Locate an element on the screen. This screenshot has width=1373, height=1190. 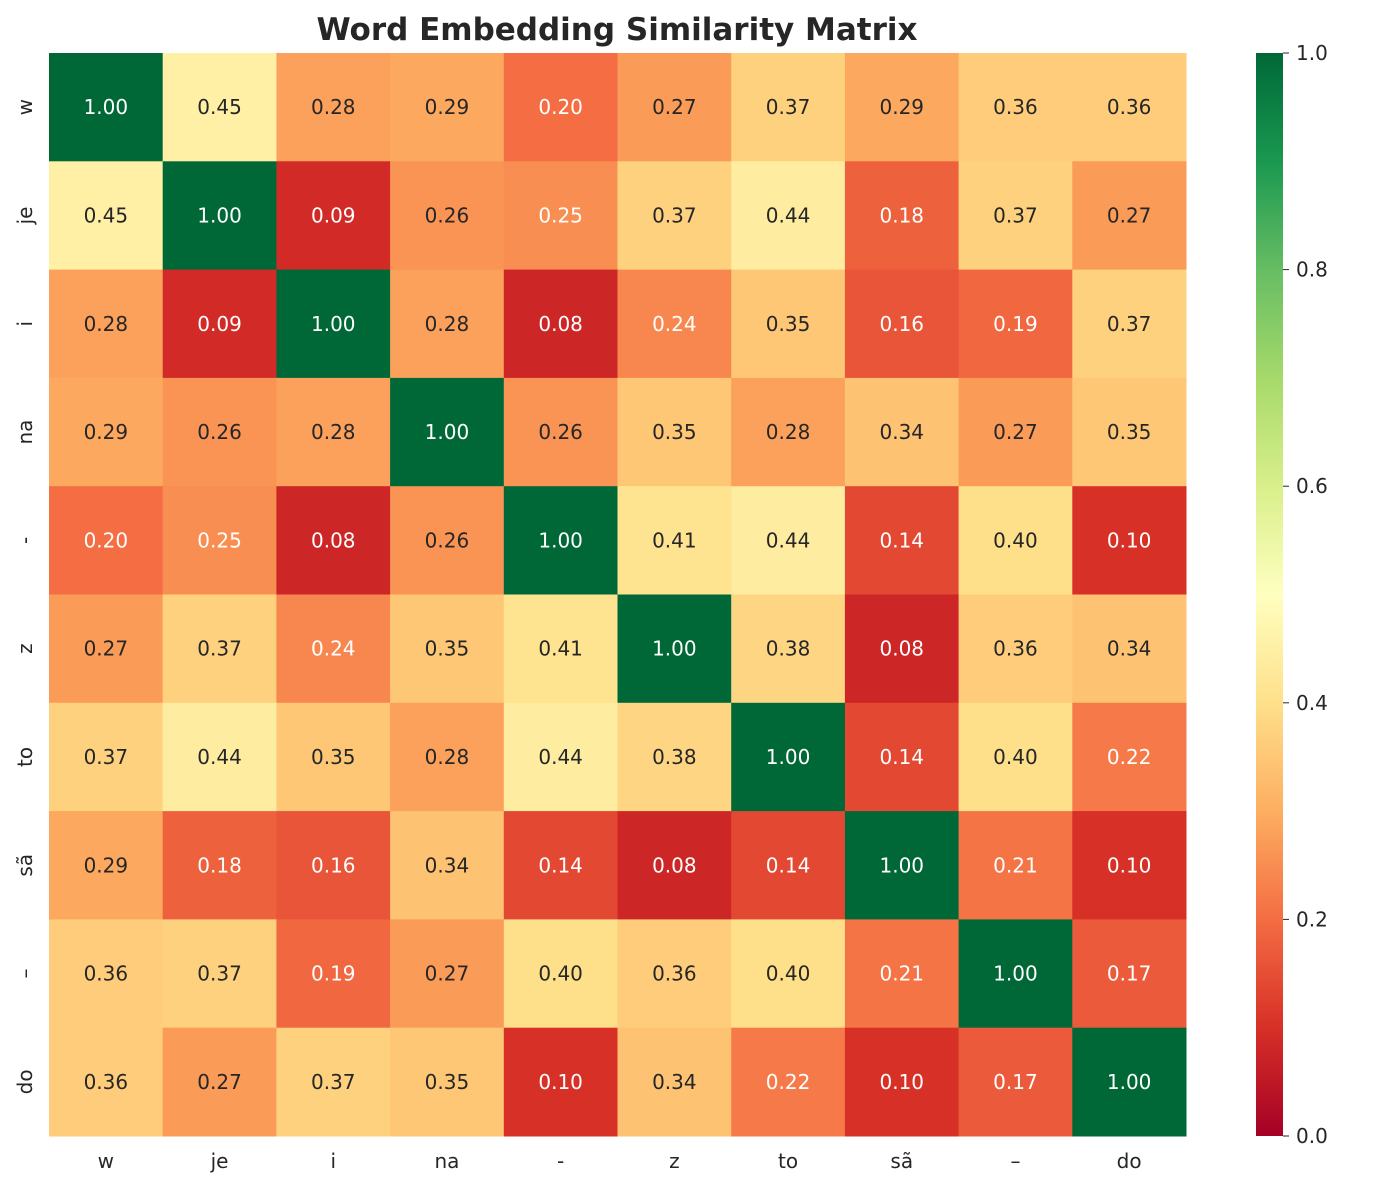
y-tick-label: to is located at coordinates (25, 757).